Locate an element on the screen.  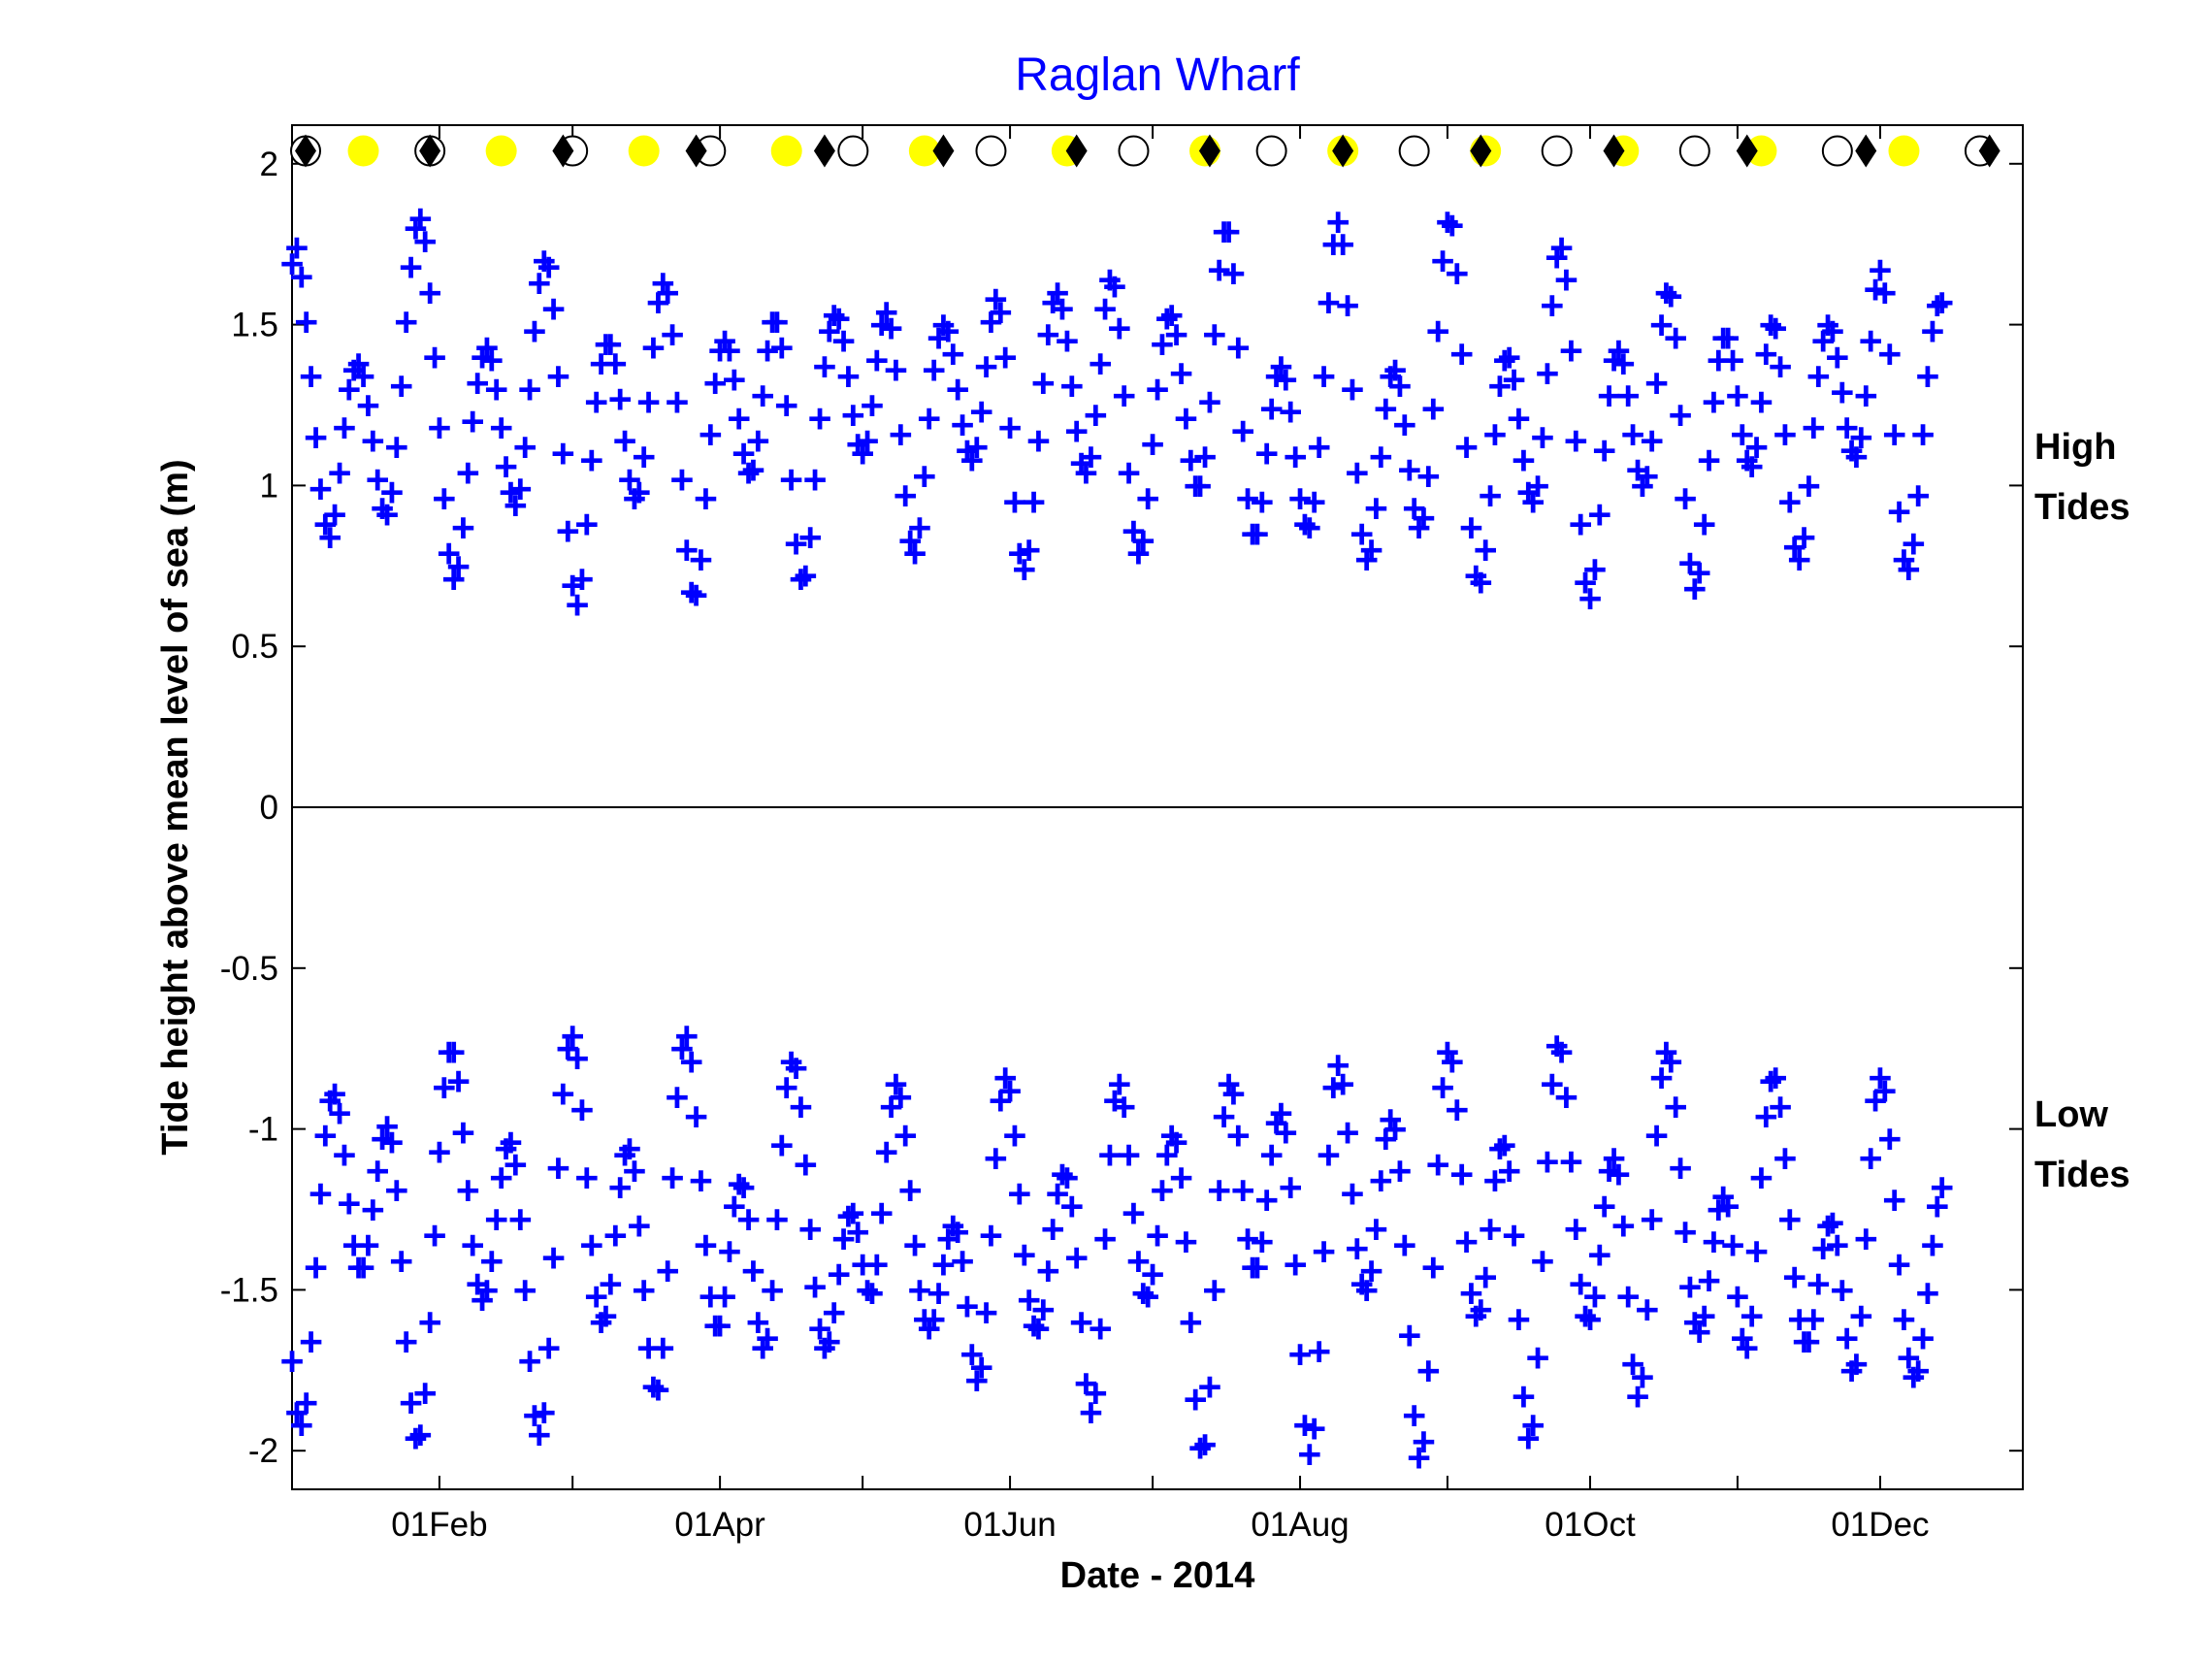
y-tick-label: -1 is located at coordinates (263, 1130).